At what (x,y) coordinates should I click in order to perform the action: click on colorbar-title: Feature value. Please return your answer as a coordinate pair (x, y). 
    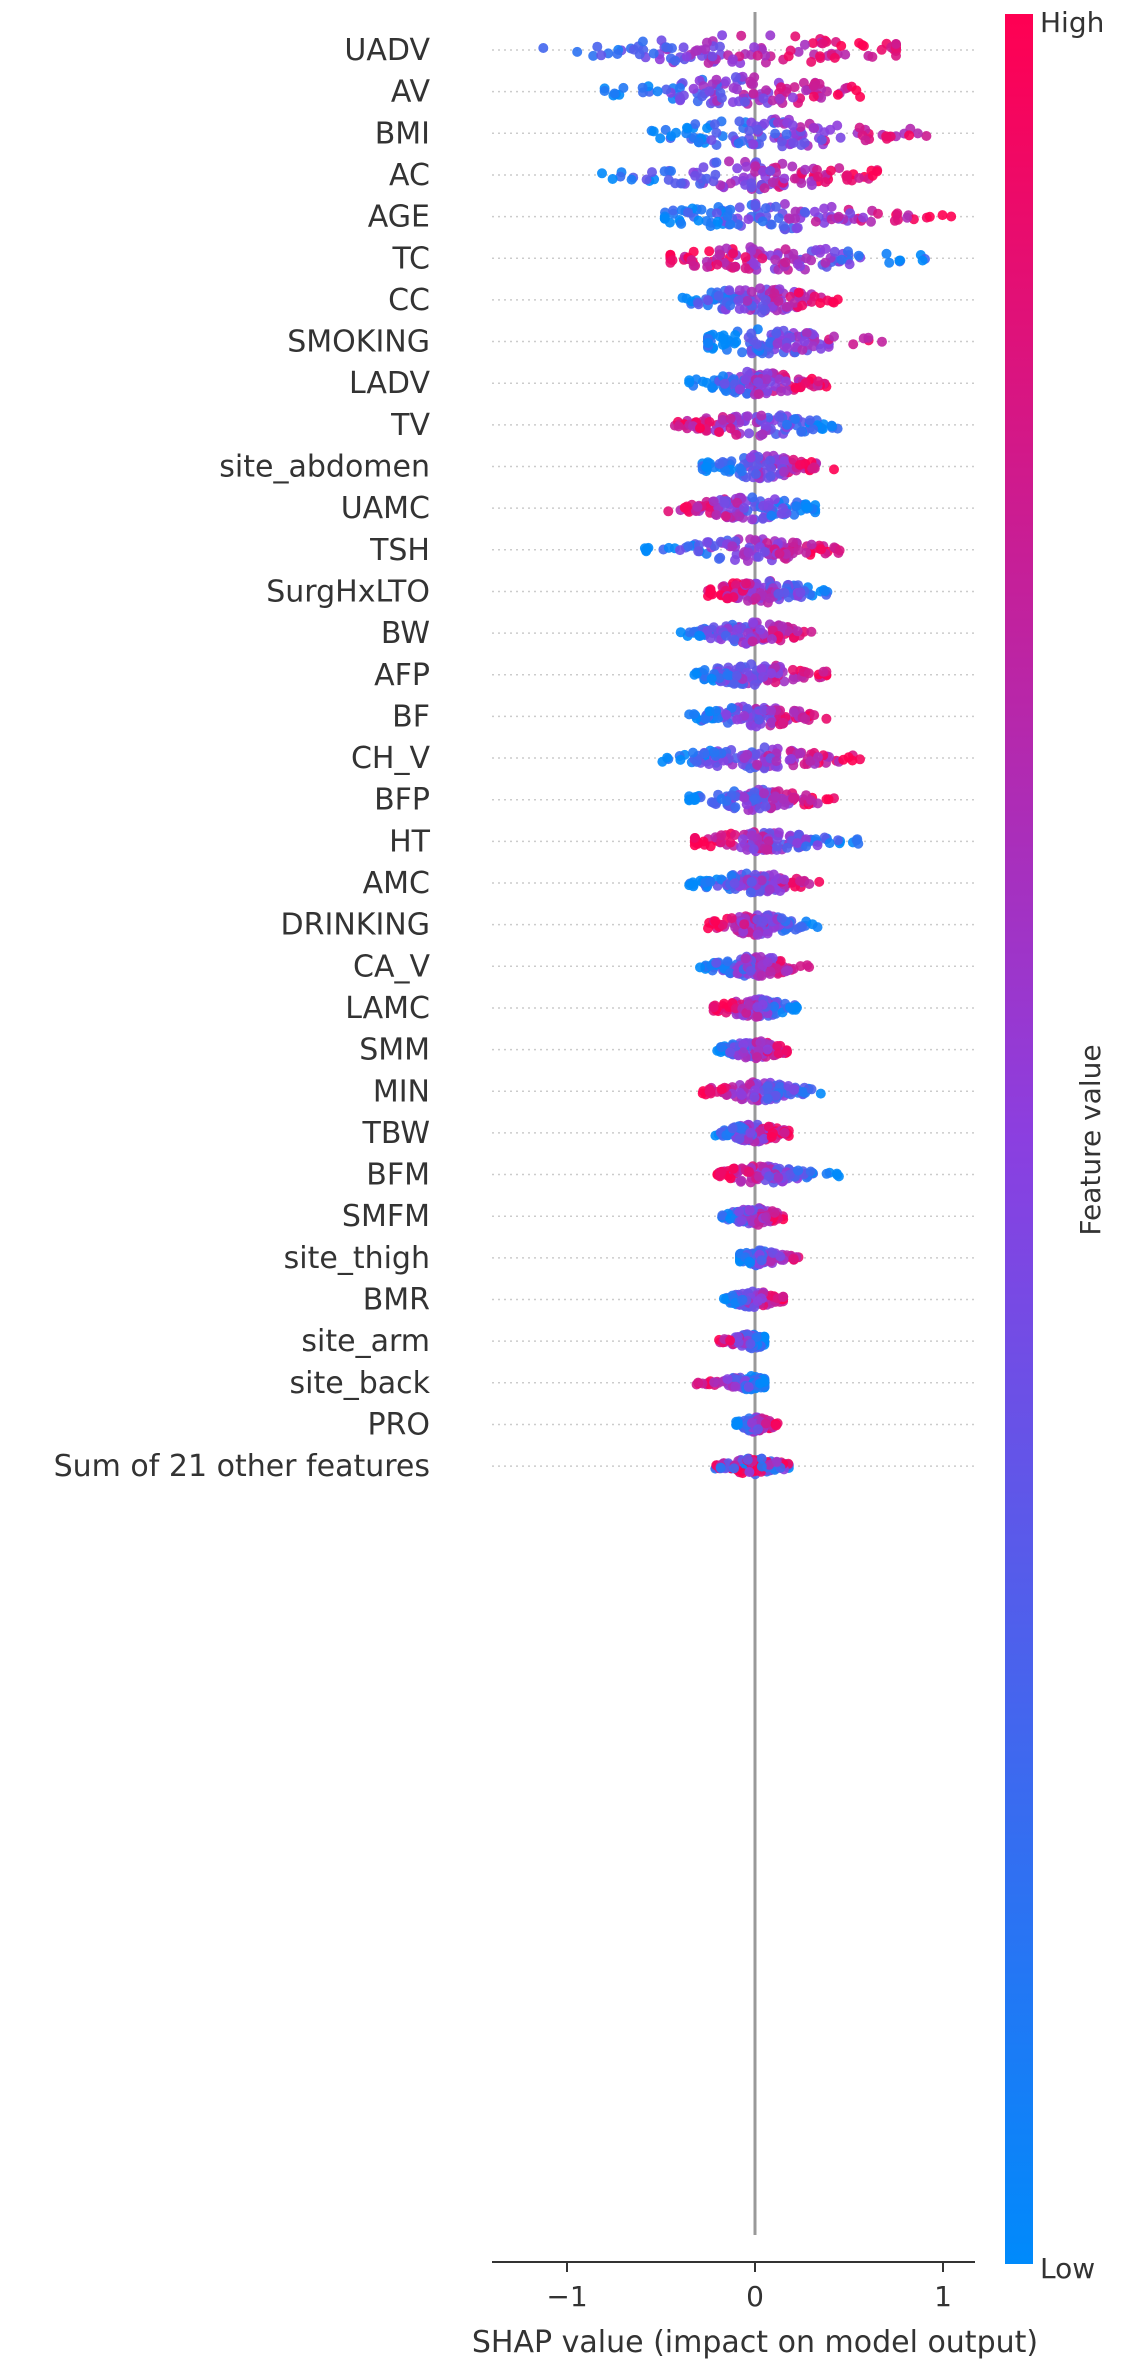
    Looking at the image, I should click on (1090, 1139).